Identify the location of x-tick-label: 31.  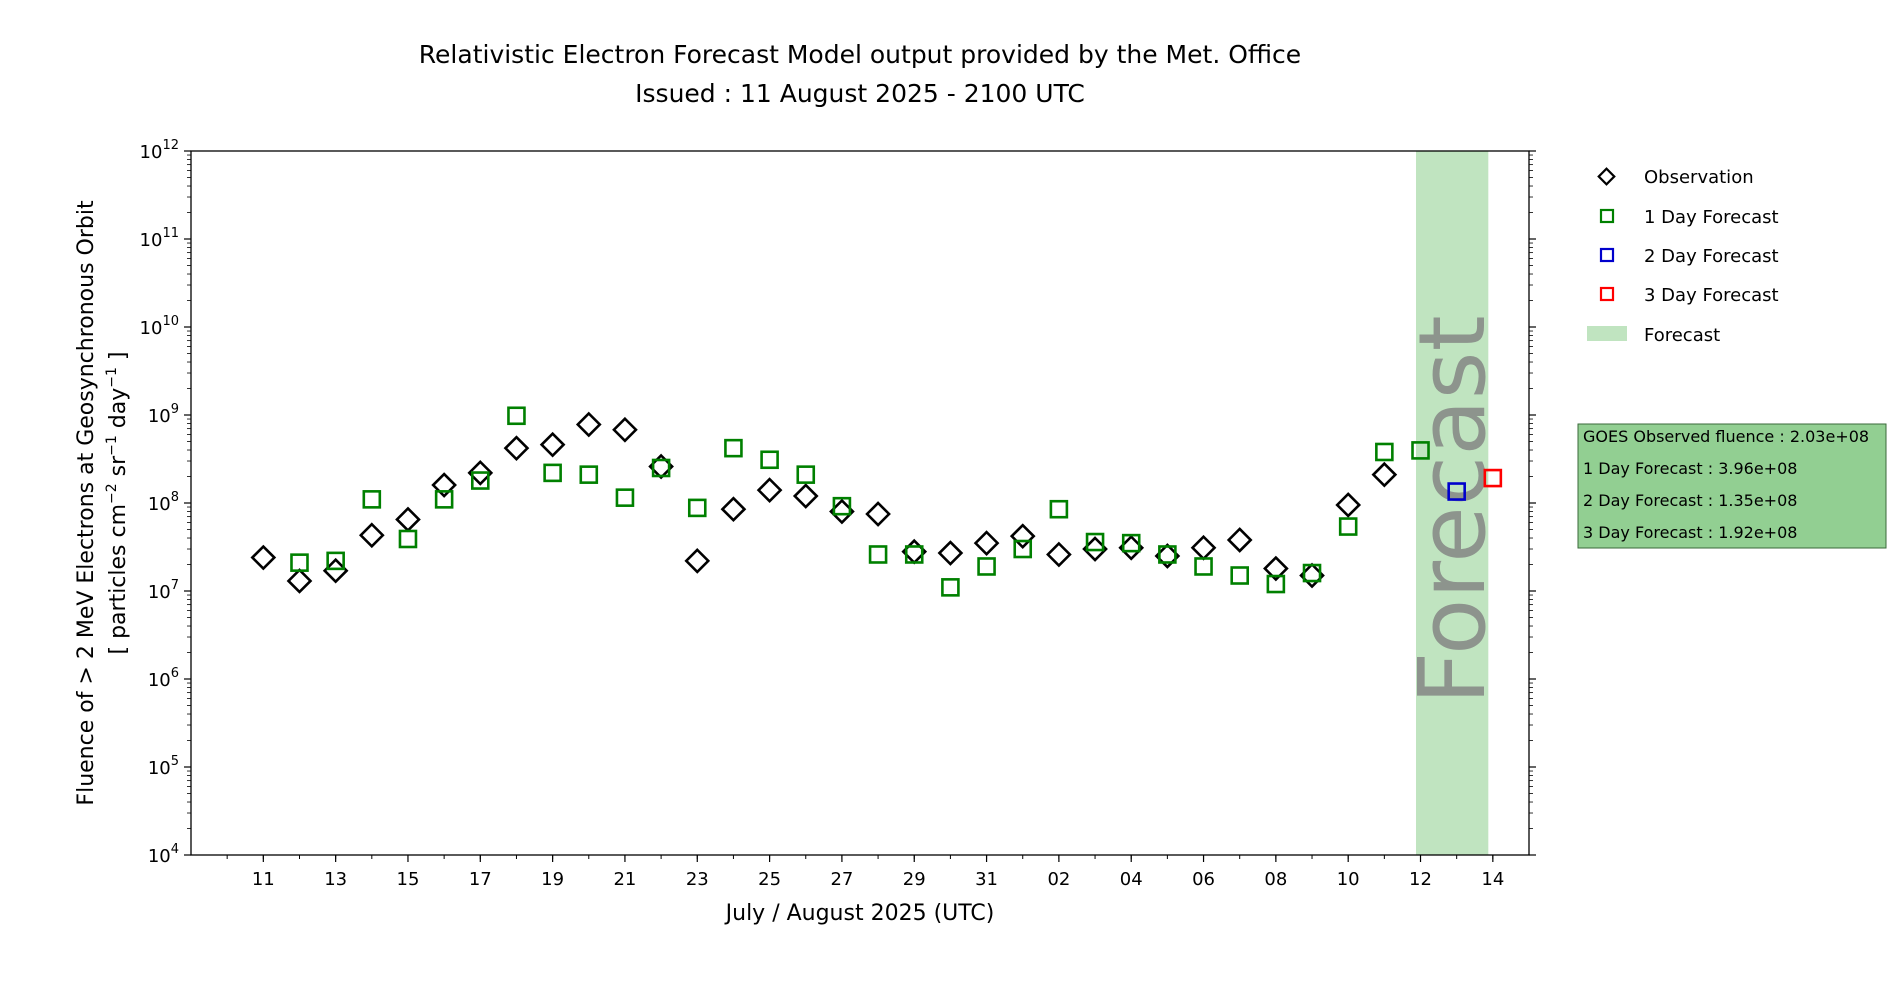
(986, 879).